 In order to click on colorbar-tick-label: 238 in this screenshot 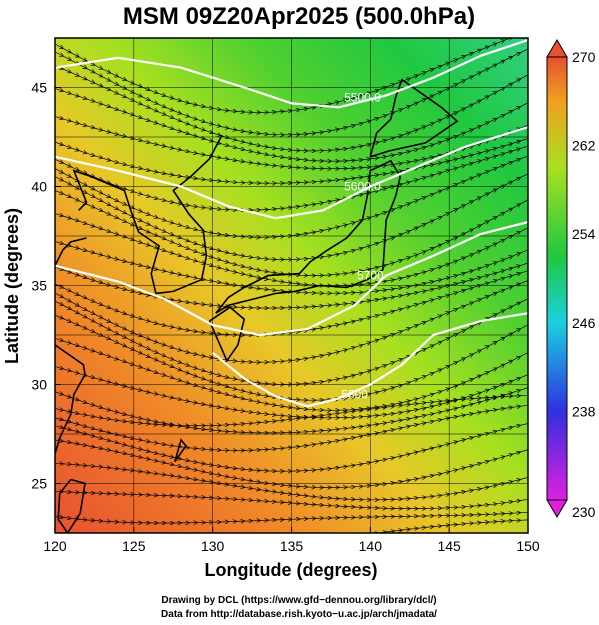, I will do `click(584, 411)`.